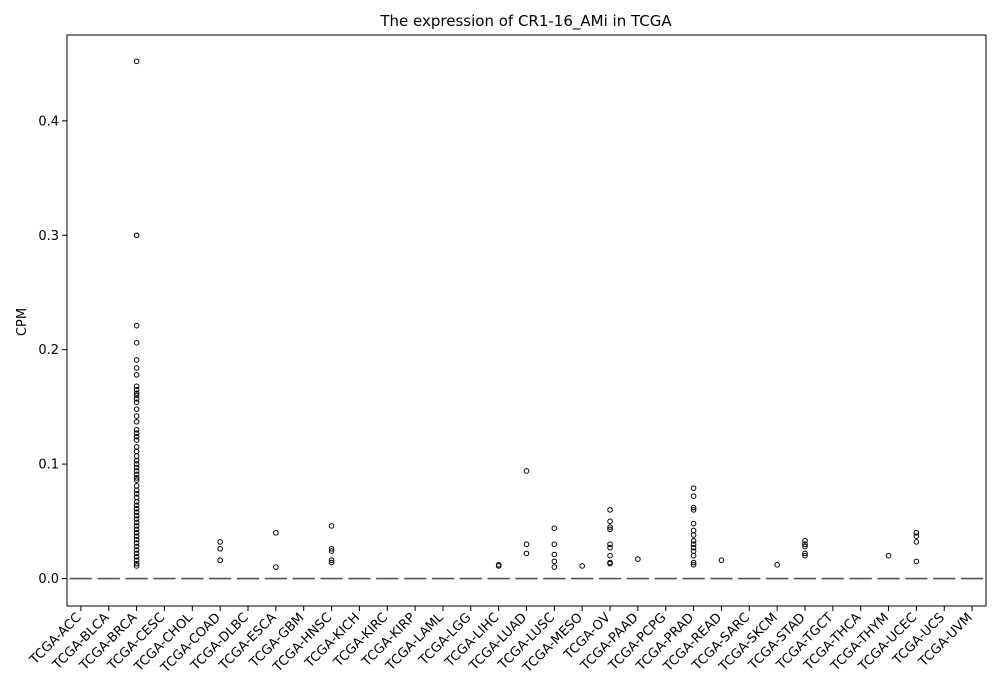 The image size is (1000, 700). Describe the element at coordinates (22, 322) in the screenshot. I see `y-axis-label: CPM` at that location.